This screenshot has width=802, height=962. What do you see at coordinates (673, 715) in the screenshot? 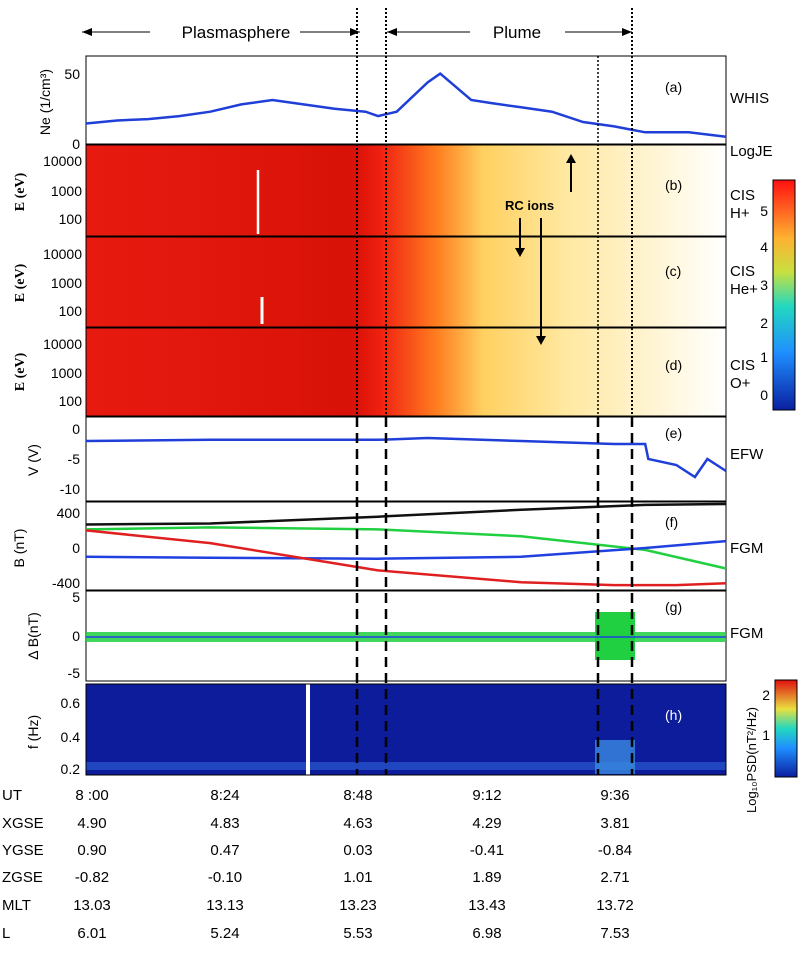
I see `panel-h-tag: (h)` at bounding box center [673, 715].